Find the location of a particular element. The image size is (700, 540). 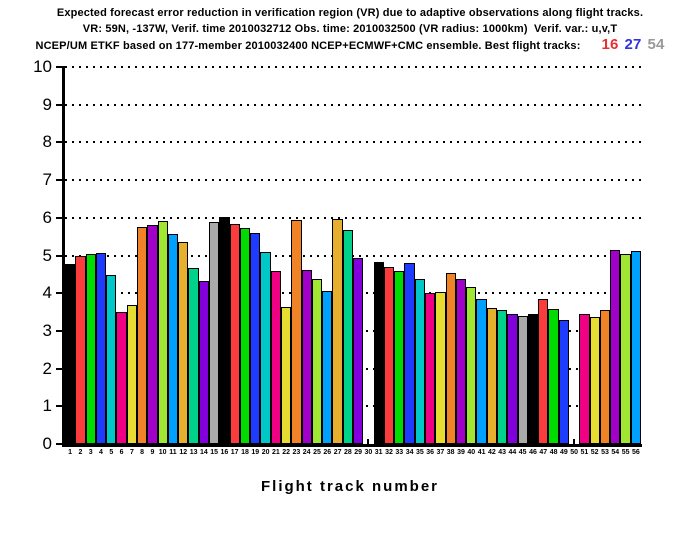

x-tick-label-24: 24 is located at coordinates (306, 452).